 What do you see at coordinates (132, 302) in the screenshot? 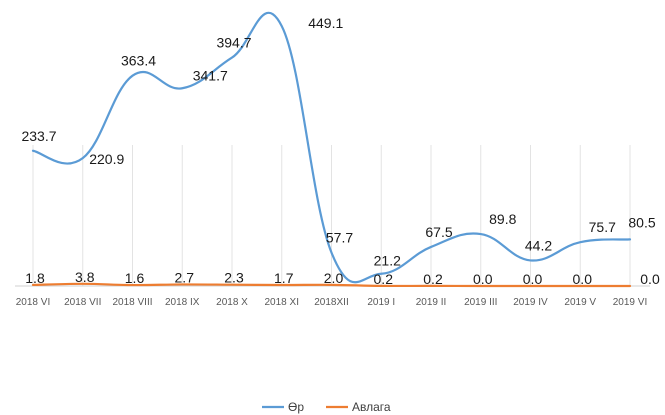
I see `x-tick-label: 2018 VIII` at bounding box center [132, 302].